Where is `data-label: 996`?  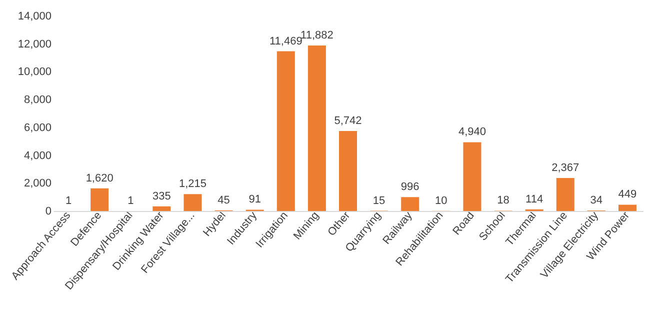
data-label: 996 is located at coordinates (410, 187).